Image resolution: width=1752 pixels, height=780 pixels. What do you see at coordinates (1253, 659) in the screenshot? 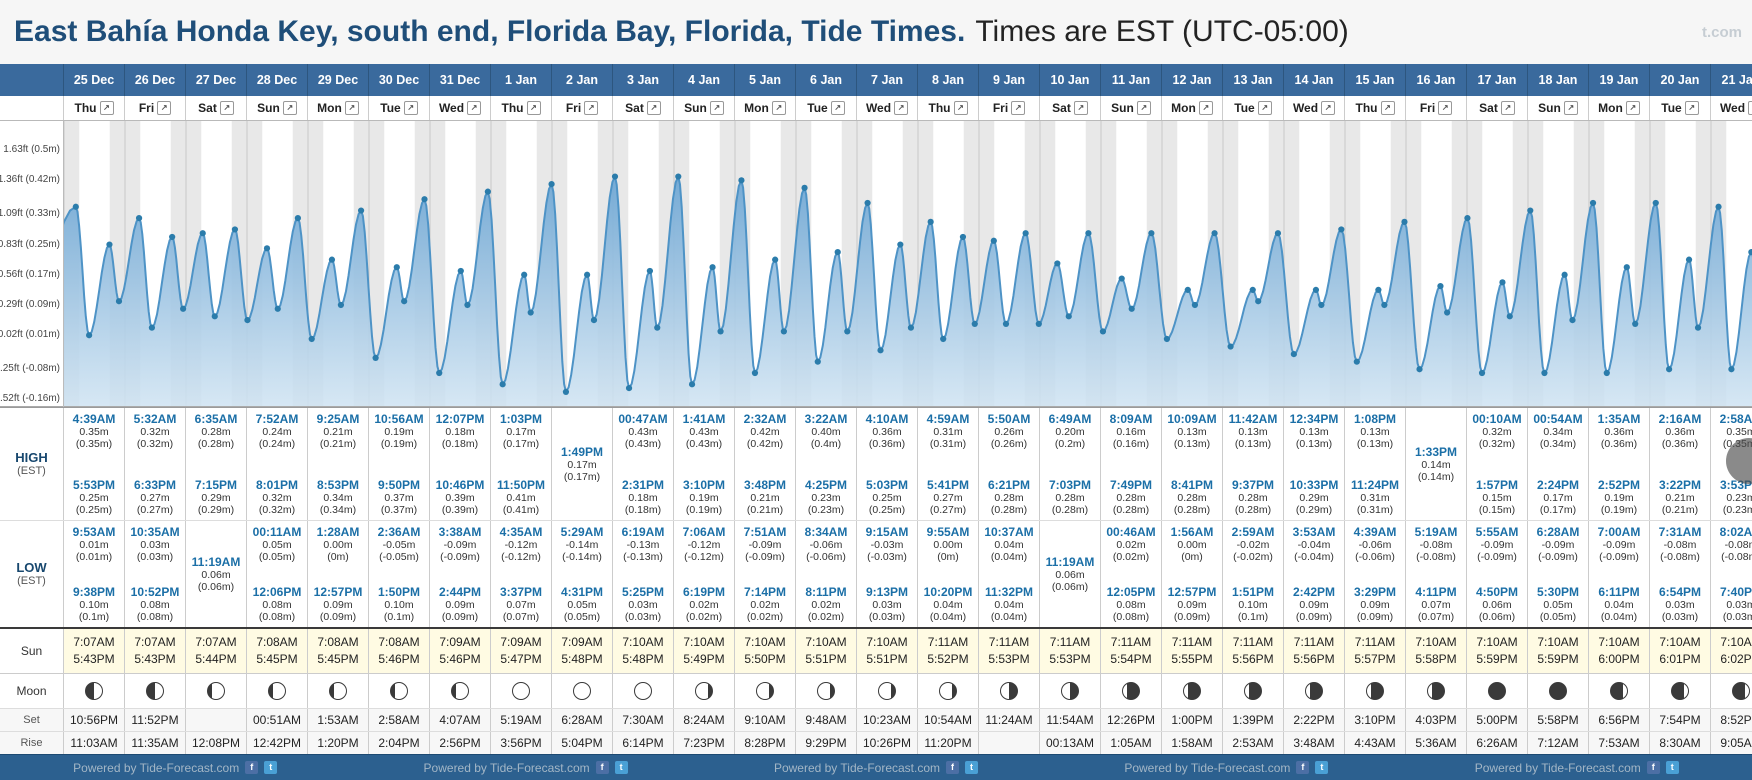
I see `sunset-time: 5:56PM` at bounding box center [1253, 659].